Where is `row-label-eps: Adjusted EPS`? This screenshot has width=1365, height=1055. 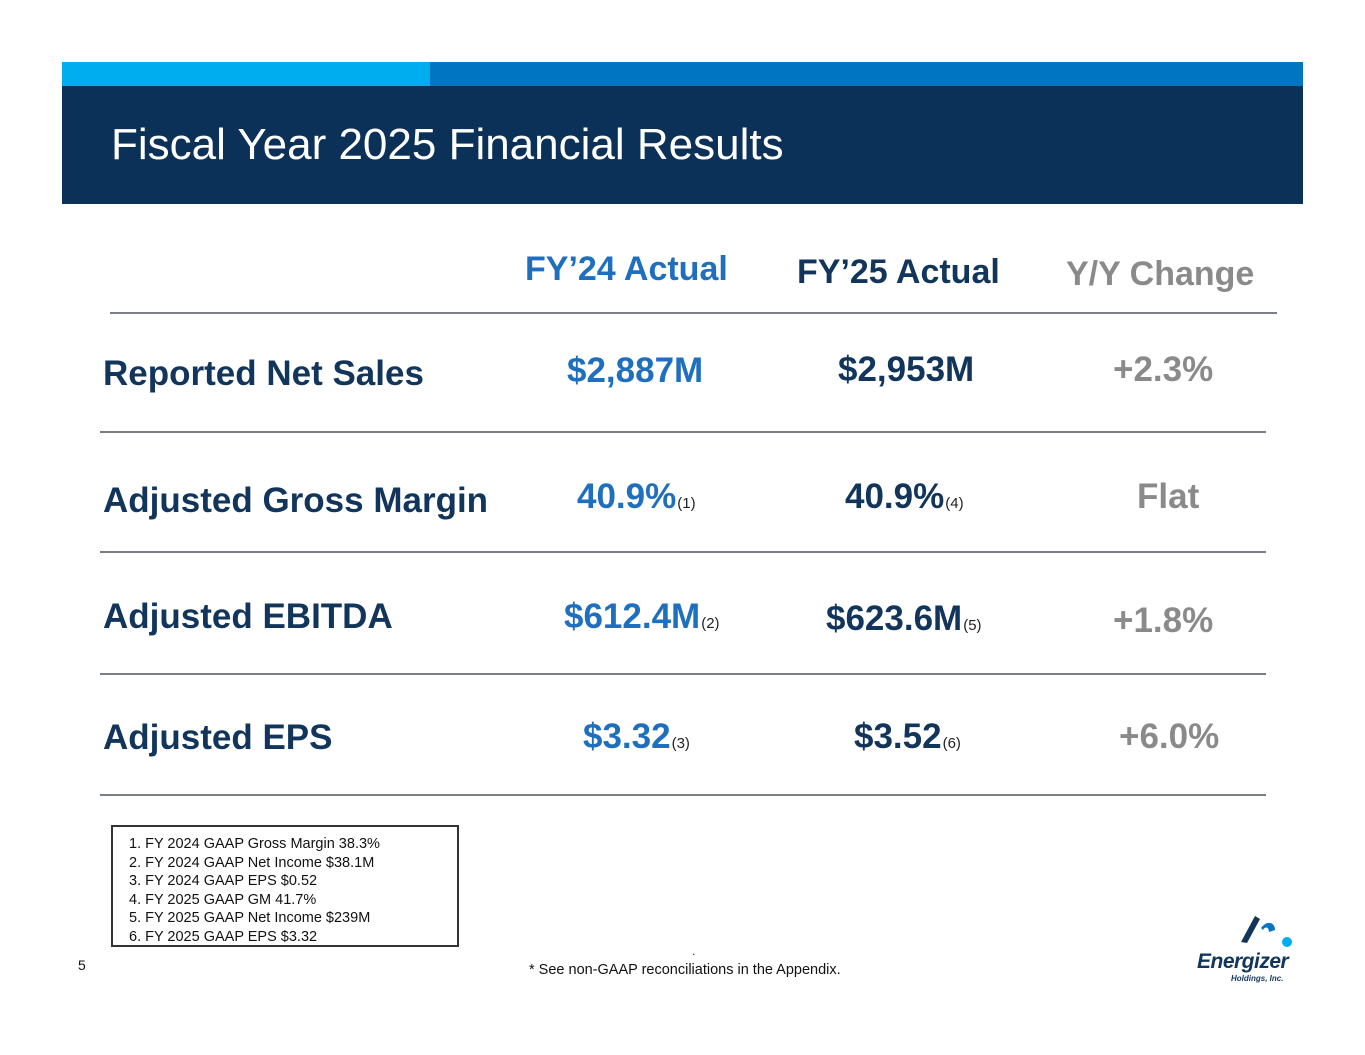 row-label-eps: Adjusted EPS is located at coordinates (218, 737).